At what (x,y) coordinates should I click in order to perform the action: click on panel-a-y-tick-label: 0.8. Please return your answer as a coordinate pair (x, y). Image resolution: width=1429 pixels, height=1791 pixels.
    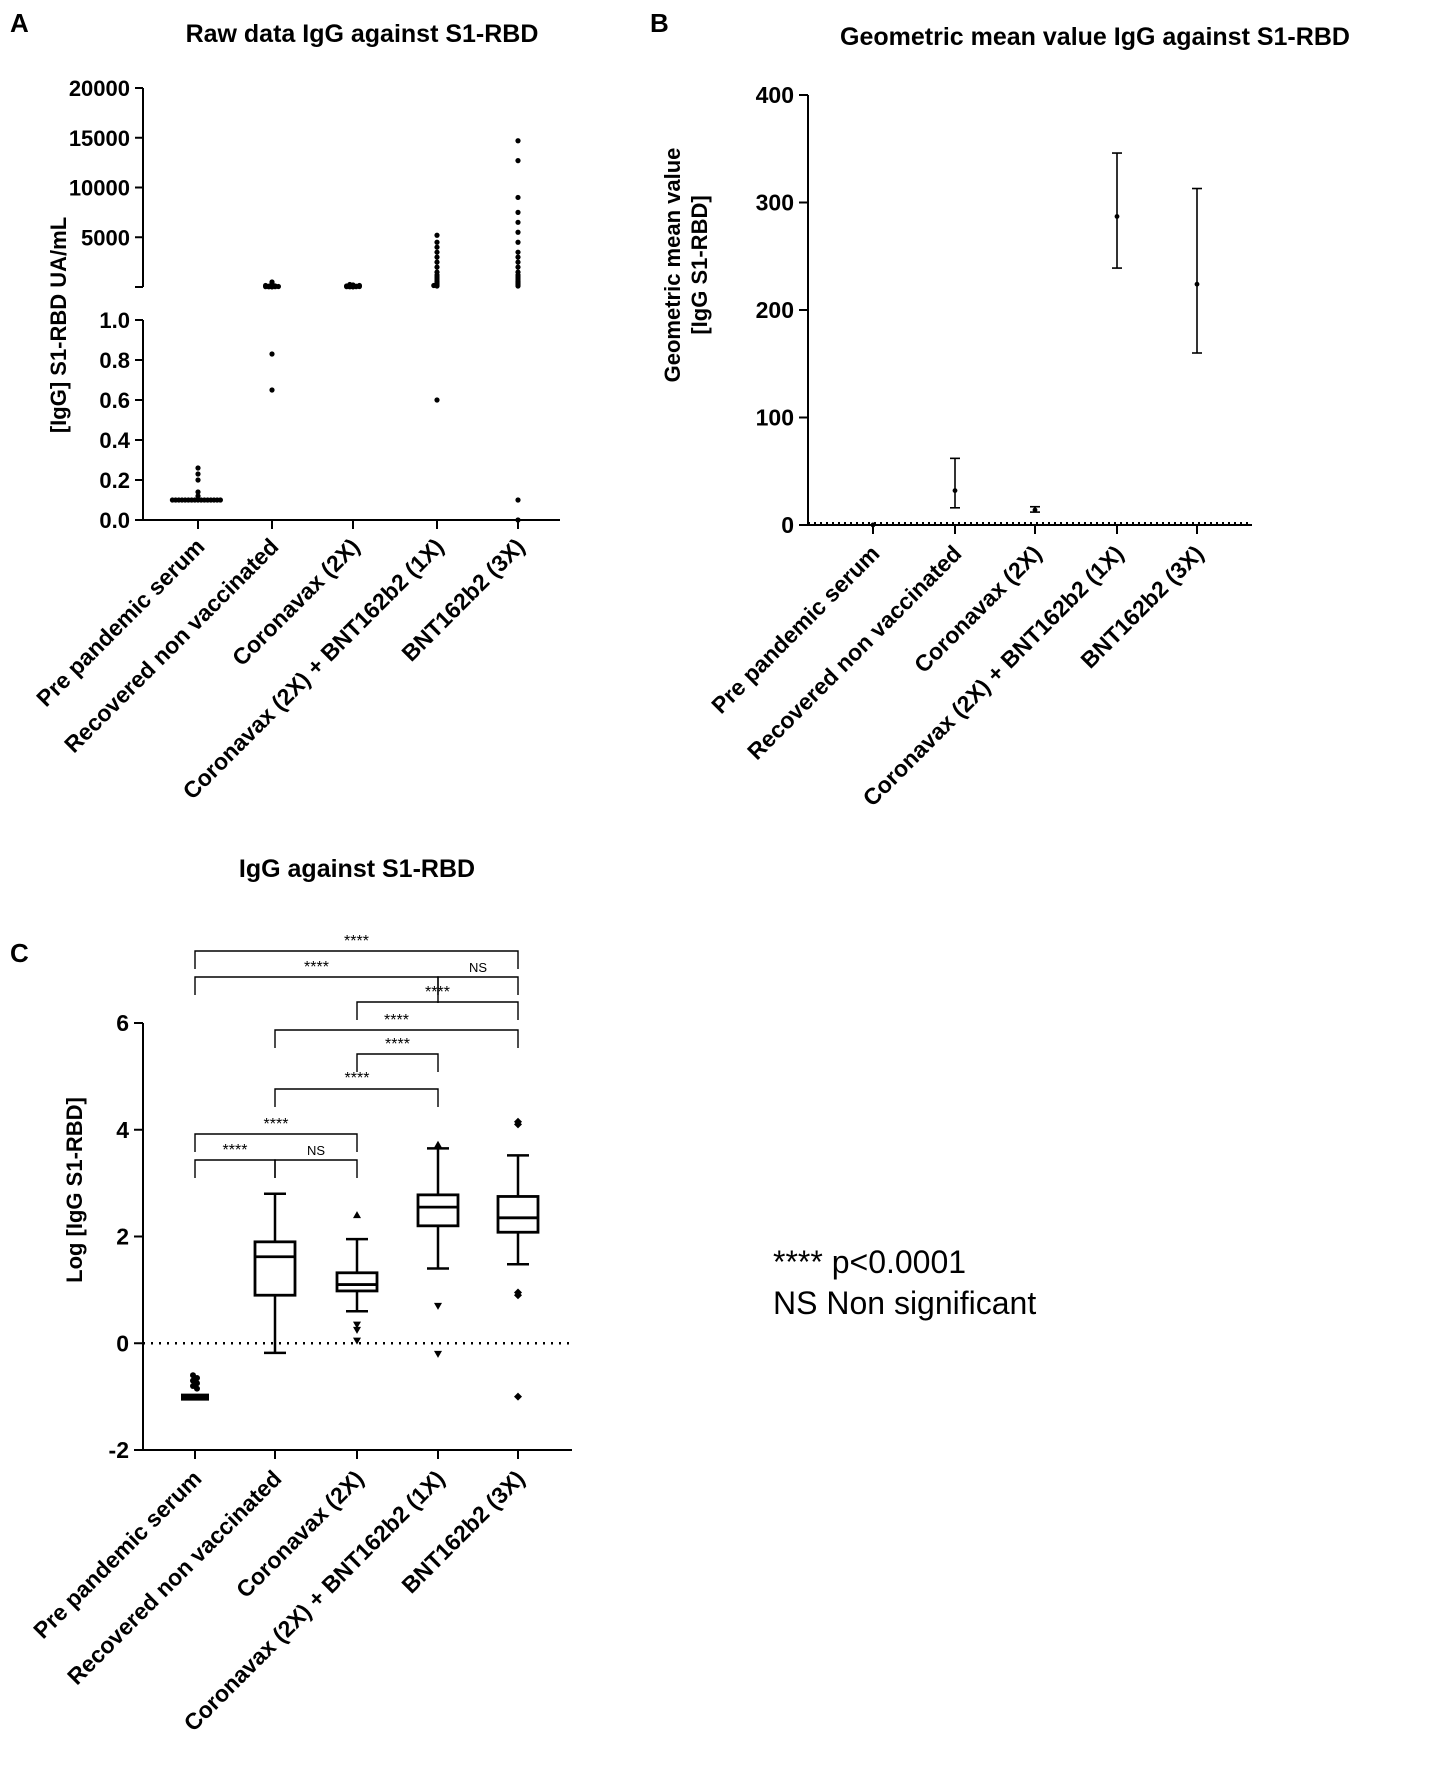
    Looking at the image, I should click on (114, 360).